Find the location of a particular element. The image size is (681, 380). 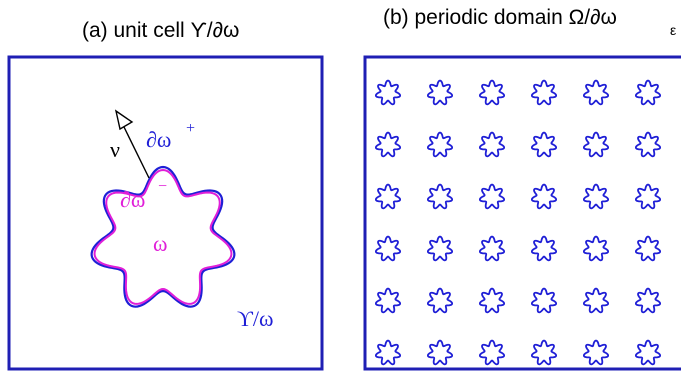

panel-a-caption: (a) unit cell ϒ/∂ω is located at coordinates (160, 30).